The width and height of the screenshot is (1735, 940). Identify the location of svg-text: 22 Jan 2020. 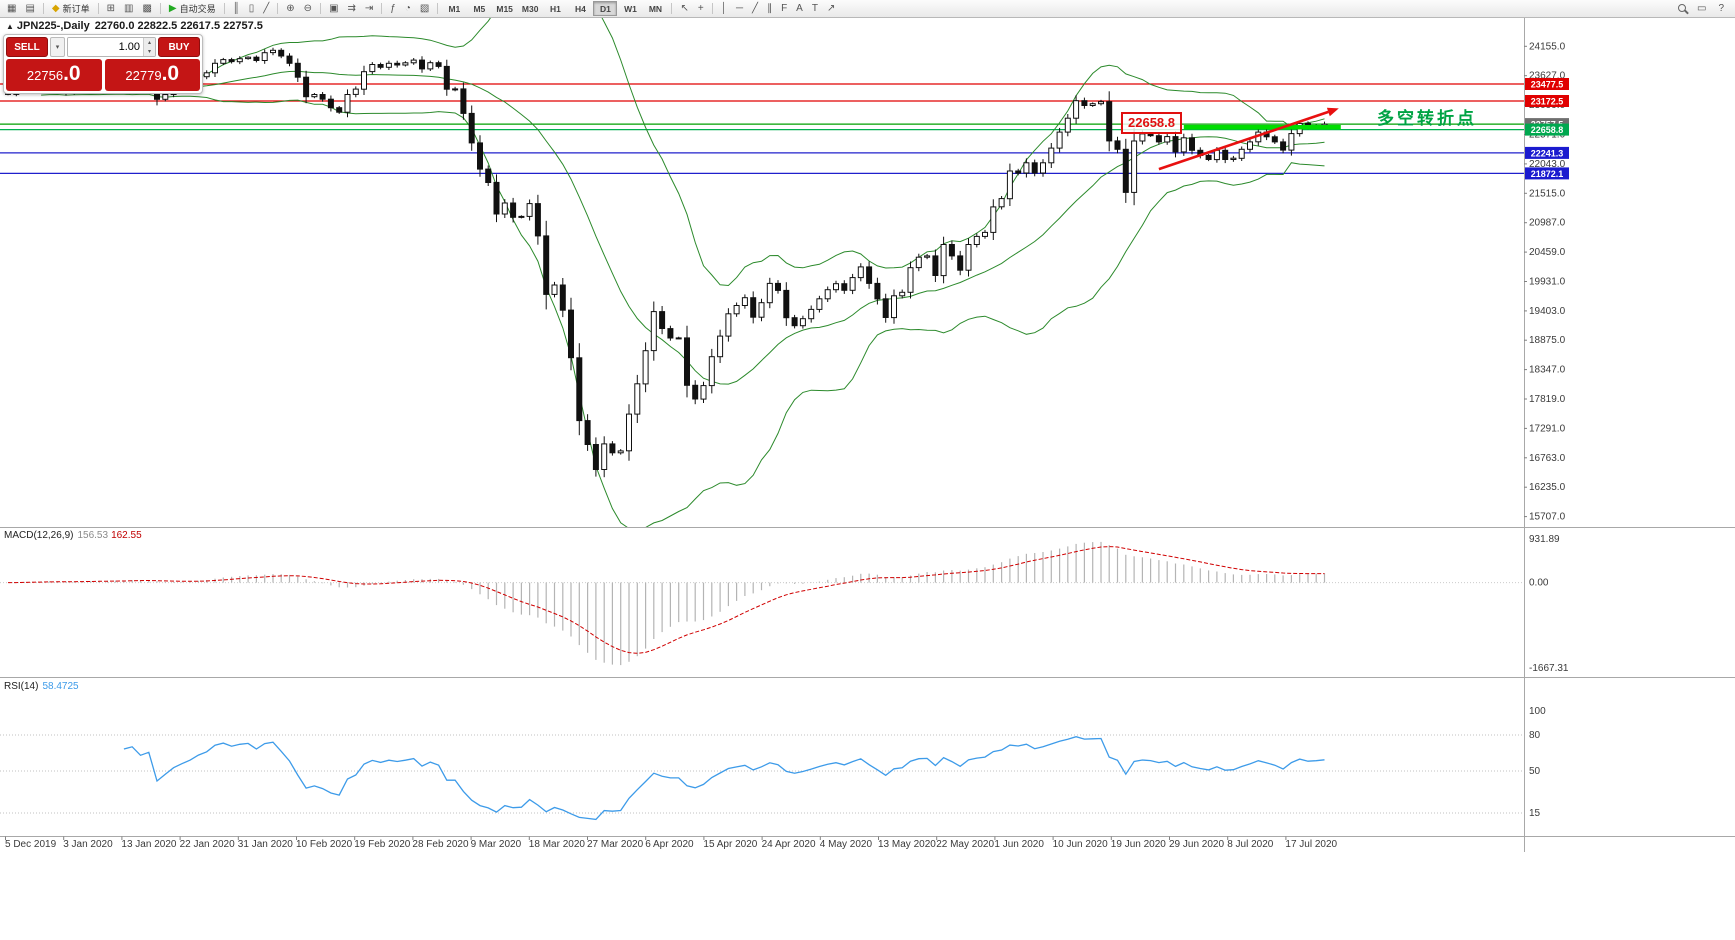
(207, 844).